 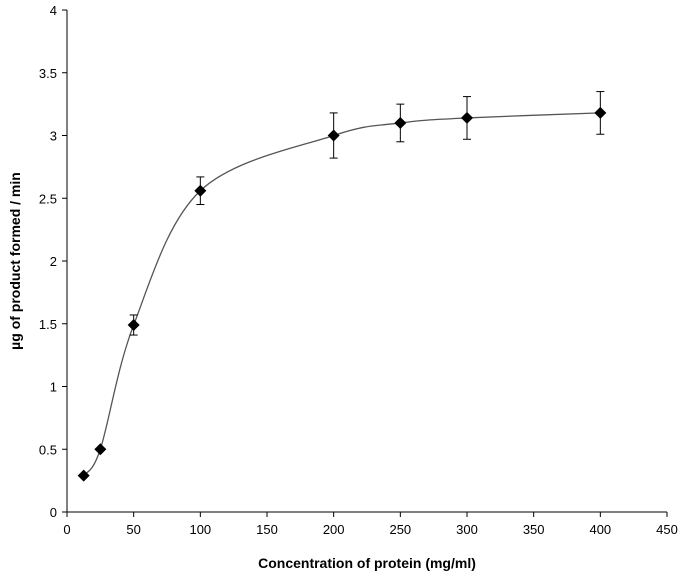 What do you see at coordinates (367, 563) in the screenshot?
I see `x-axis-title: Concentration of protein (mg/ml)` at bounding box center [367, 563].